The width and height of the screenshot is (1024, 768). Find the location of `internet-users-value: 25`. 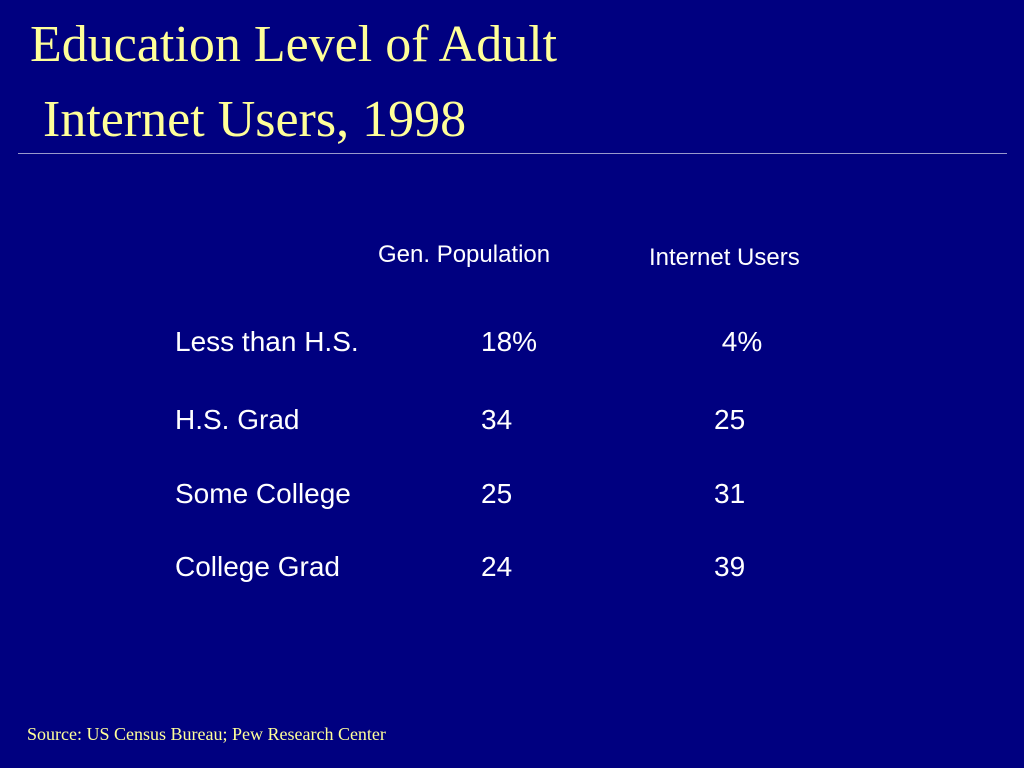

internet-users-value: 25 is located at coordinates (730, 419).